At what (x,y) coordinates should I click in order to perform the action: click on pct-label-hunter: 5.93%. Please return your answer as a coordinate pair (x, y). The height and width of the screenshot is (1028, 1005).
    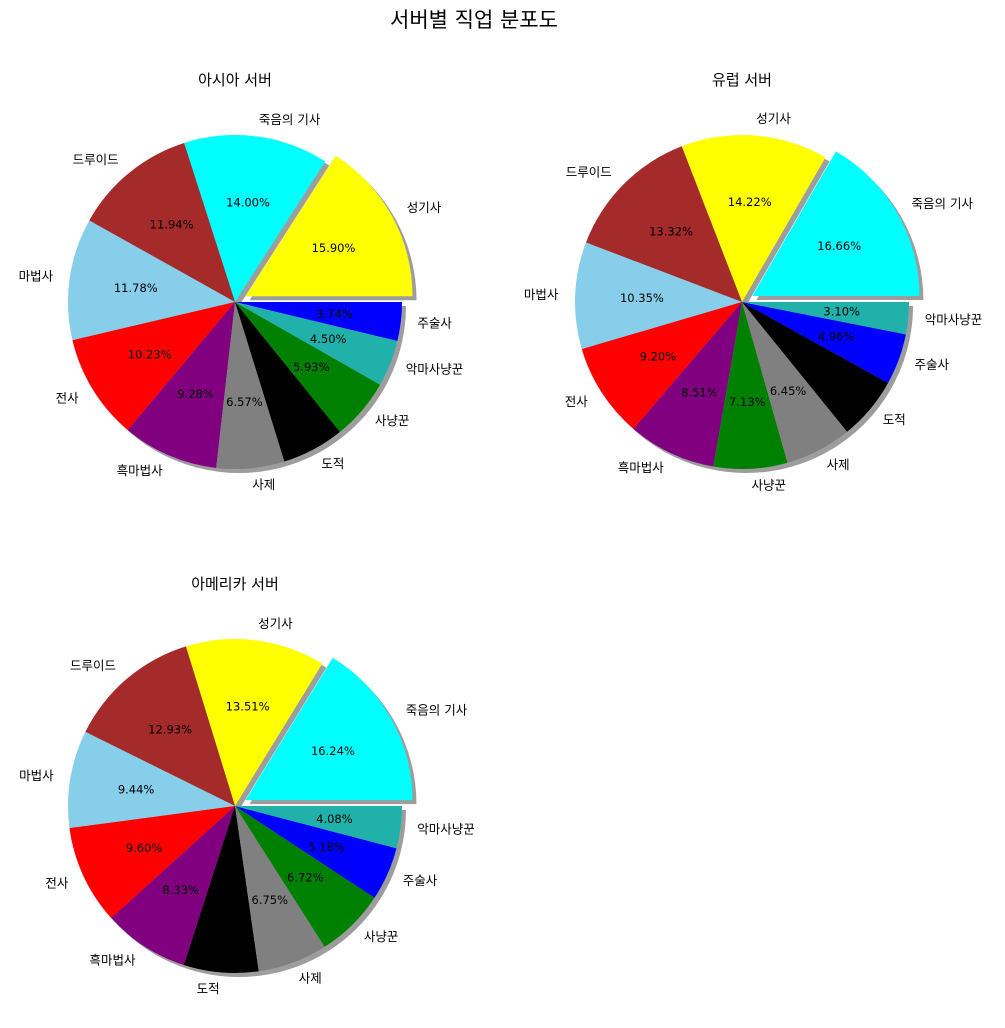
    Looking at the image, I should click on (311, 367).